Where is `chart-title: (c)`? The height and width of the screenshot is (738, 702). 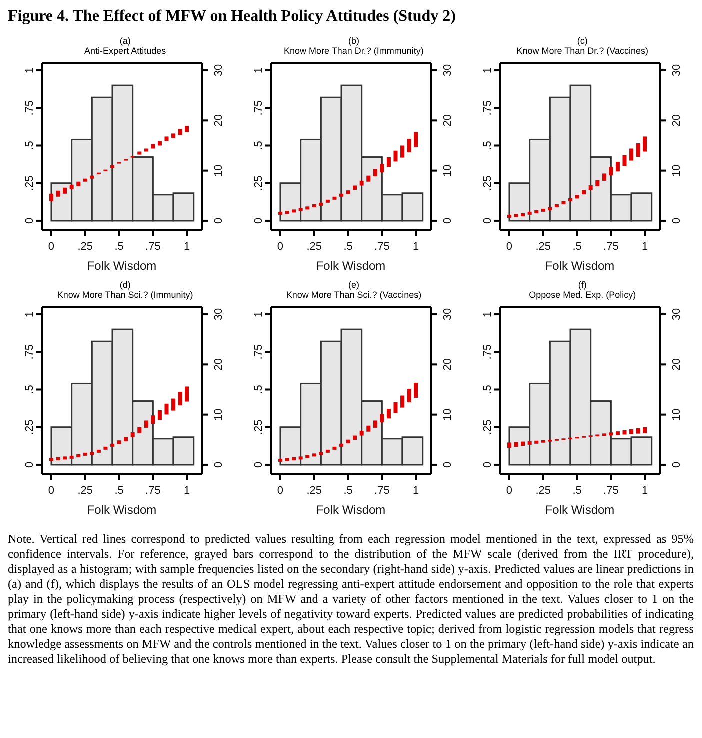
chart-title: (c) is located at coordinates (582, 41).